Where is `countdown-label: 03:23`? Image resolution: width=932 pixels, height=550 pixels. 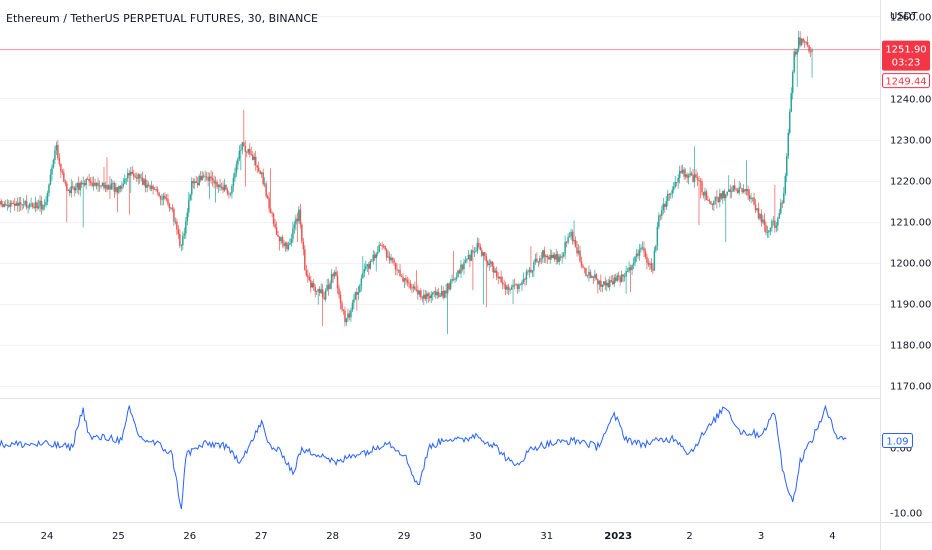
countdown-label: 03:23 is located at coordinates (906, 63).